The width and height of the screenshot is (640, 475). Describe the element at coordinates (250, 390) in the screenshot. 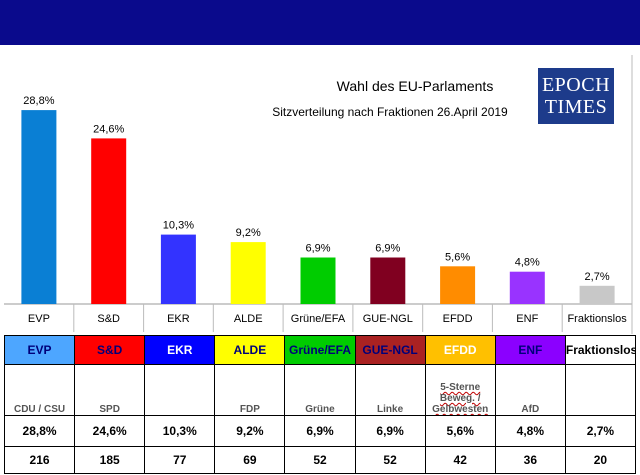

I see `national-party-cell: FDP` at that location.